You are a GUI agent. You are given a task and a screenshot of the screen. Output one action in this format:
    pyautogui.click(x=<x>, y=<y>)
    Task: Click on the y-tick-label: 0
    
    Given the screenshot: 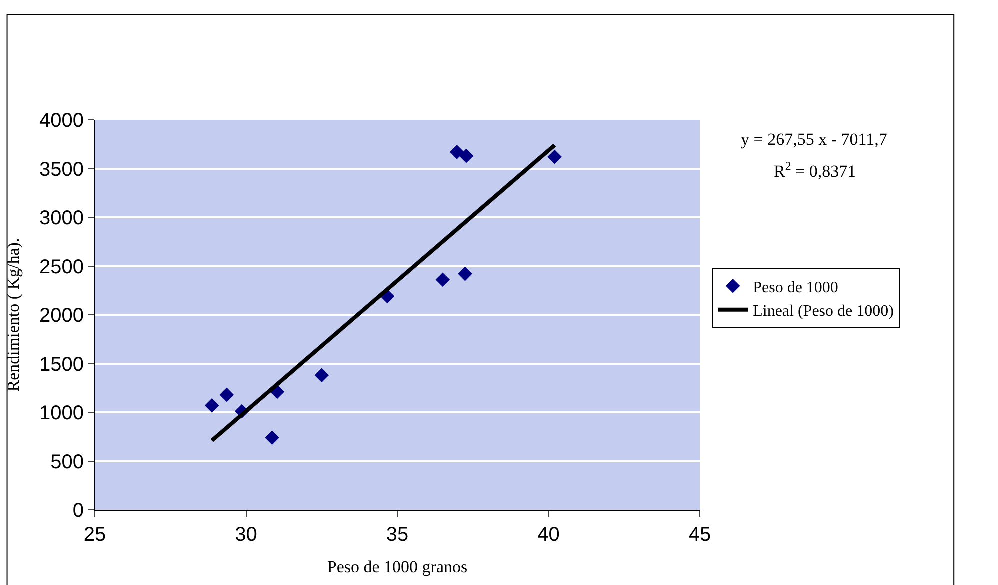 What is the action you would take?
    pyautogui.click(x=78, y=511)
    